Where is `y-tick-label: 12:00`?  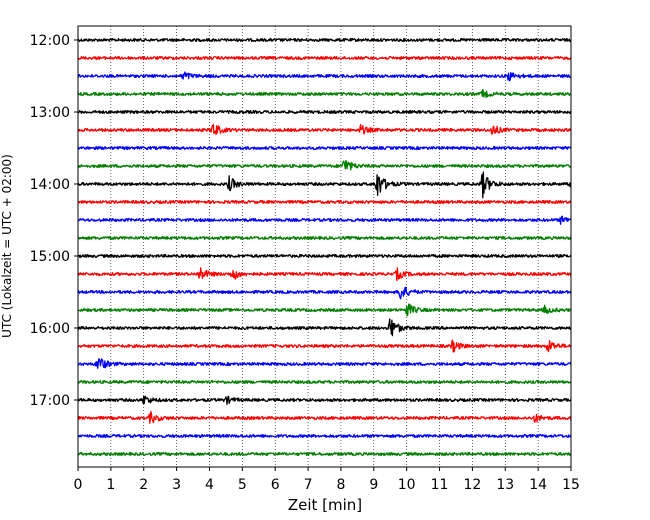
y-tick-label: 12:00 is located at coordinates (50, 41).